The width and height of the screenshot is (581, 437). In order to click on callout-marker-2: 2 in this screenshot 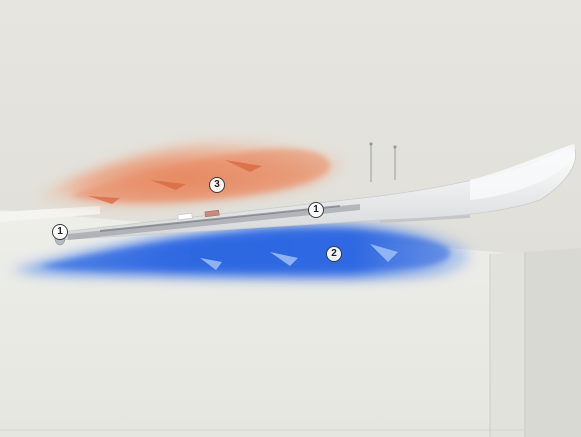, I will do `click(334, 254)`.